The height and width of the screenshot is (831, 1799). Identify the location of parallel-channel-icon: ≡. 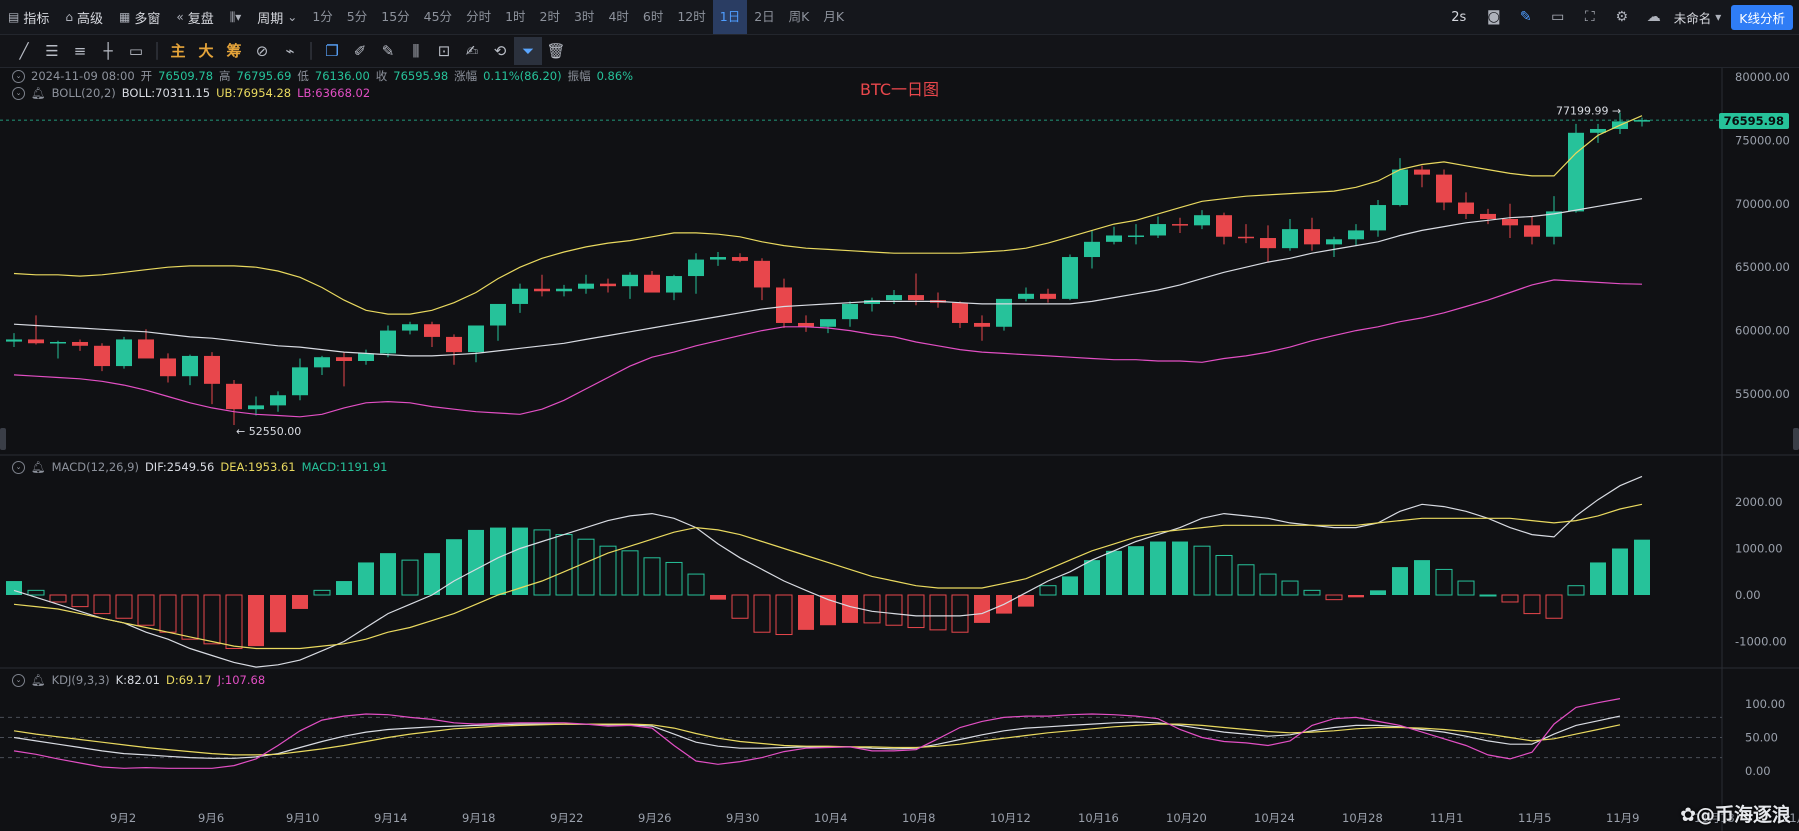
(80, 51).